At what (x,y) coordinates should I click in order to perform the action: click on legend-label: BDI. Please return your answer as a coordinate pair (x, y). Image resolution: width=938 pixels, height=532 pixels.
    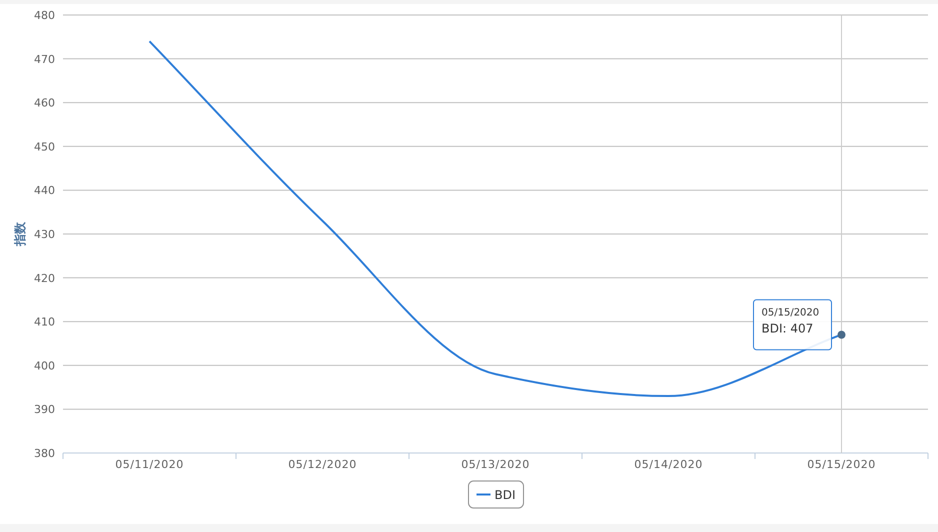
    Looking at the image, I should click on (505, 495).